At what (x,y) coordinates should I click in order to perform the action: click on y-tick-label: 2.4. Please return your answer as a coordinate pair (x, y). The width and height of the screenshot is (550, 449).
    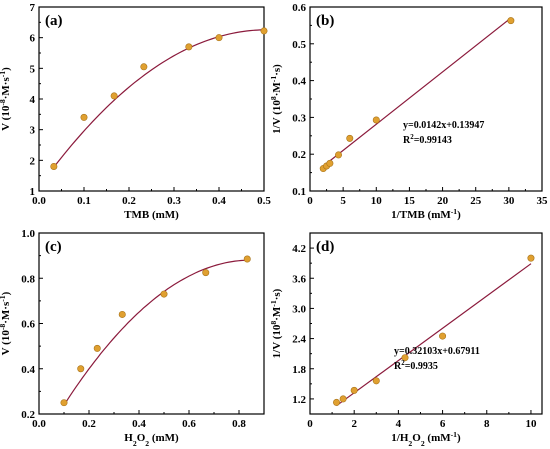
    Looking at the image, I should click on (299, 340).